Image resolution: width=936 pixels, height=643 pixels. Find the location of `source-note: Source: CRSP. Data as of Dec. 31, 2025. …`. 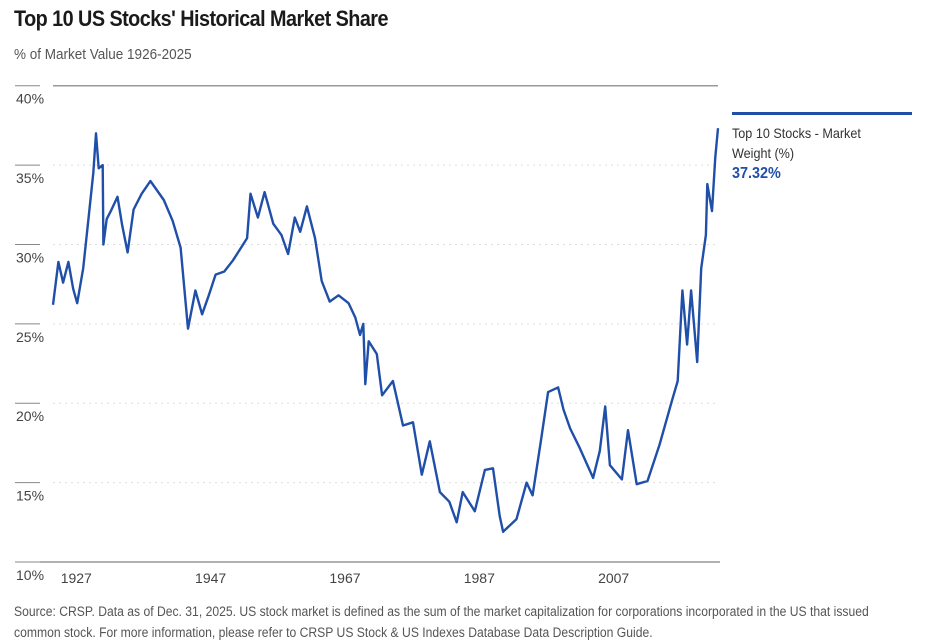

source-note: Source: CRSP. Data as of Dec. 31, 2025. … is located at coordinates (441, 622).